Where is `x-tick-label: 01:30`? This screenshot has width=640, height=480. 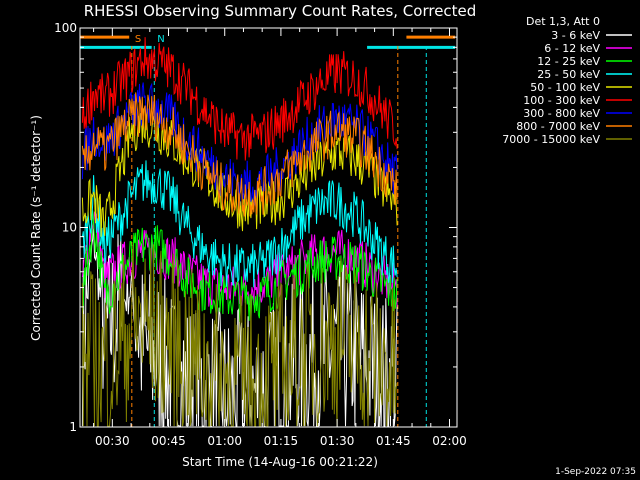 x-tick-label: 01:30 is located at coordinates (337, 441).